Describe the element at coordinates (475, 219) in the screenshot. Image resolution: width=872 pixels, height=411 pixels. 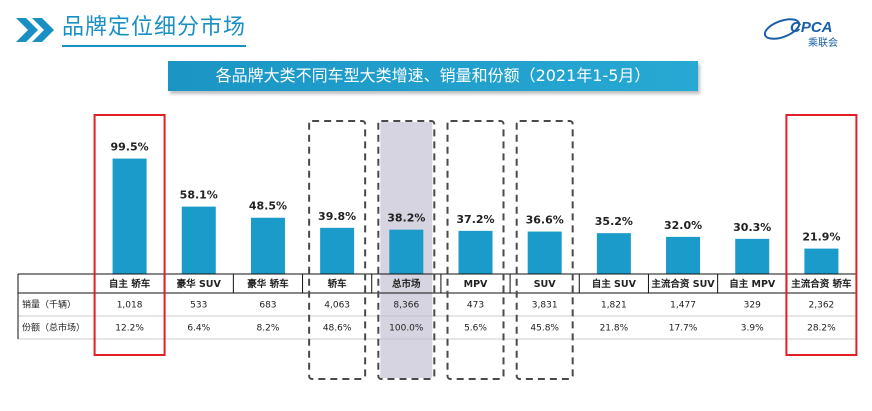
I see `bar-value-label: 37.2%` at that location.